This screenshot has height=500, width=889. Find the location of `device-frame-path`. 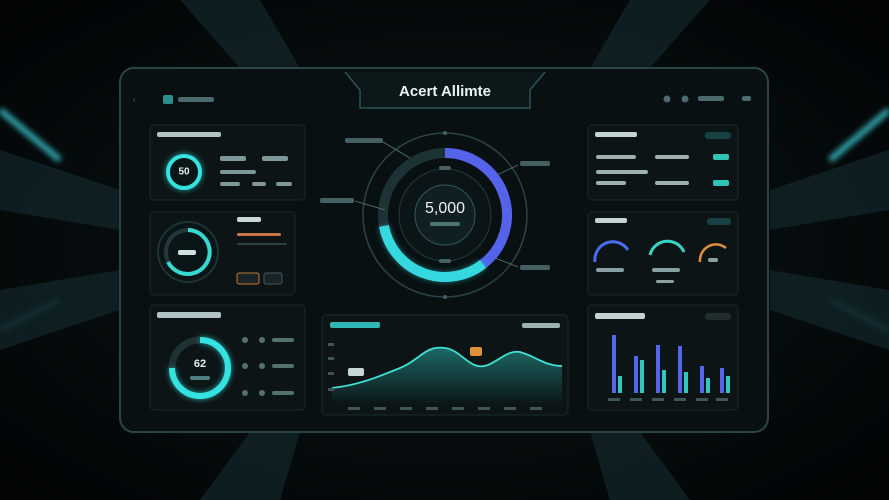

device-frame-path is located at coordinates (445, 90).